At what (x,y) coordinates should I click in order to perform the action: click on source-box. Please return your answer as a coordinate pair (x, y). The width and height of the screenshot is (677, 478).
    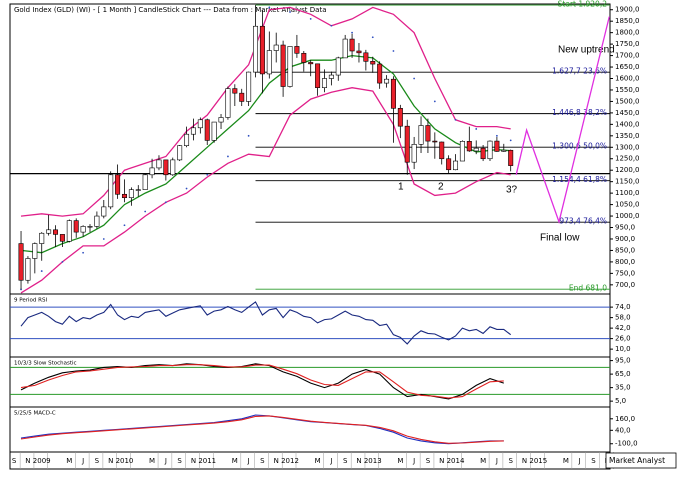
    Looking at the image, I should click on (641, 460).